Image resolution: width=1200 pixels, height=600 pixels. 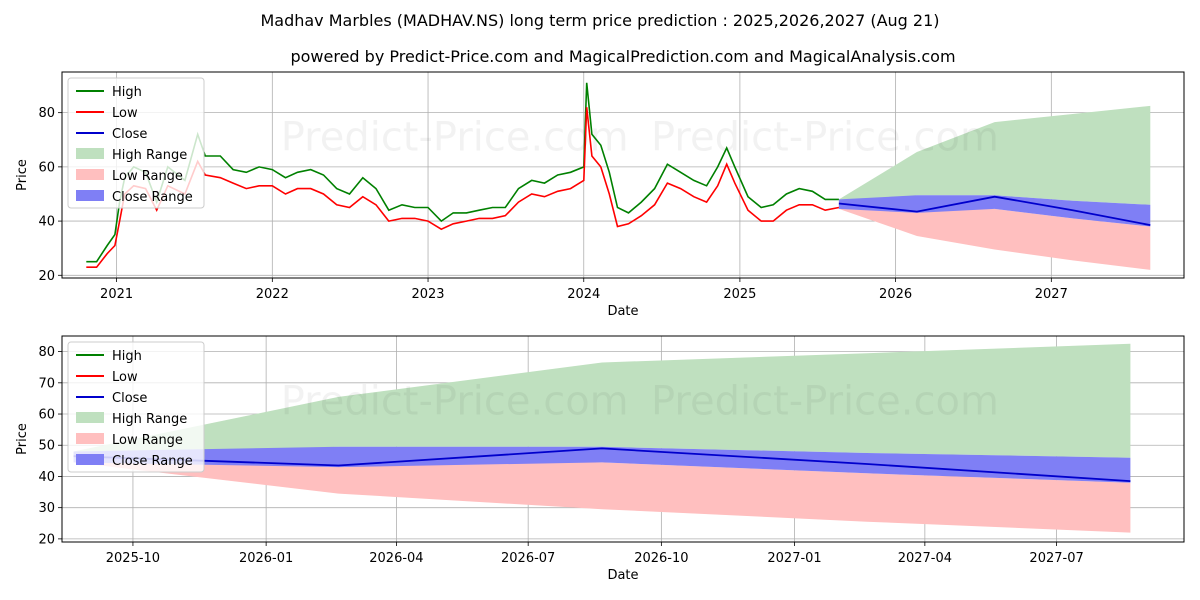 What do you see at coordinates (1056, 558) in the screenshot?
I see `x-tick-label: 2027-07` at bounding box center [1056, 558].